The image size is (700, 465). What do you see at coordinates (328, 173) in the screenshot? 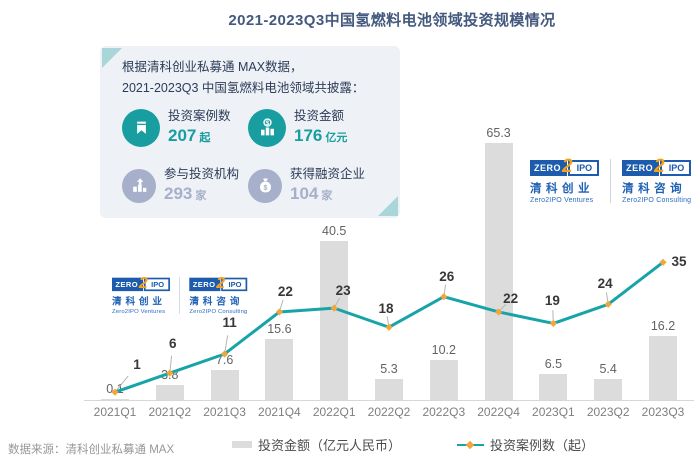
I see `stat-label: 获得融资企业` at bounding box center [328, 173].